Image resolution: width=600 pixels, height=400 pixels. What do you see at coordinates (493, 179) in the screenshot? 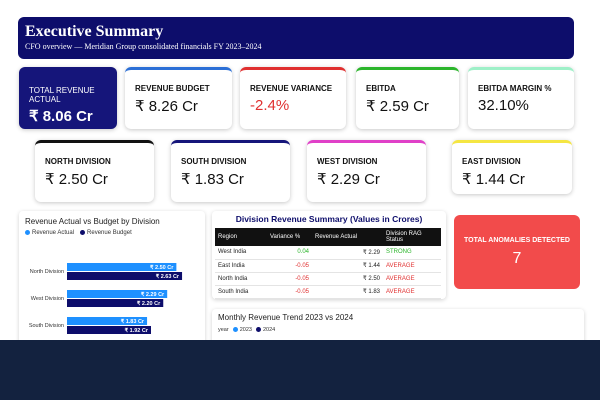
I see `division-value: ₹ 1.44 Cr` at bounding box center [493, 179].